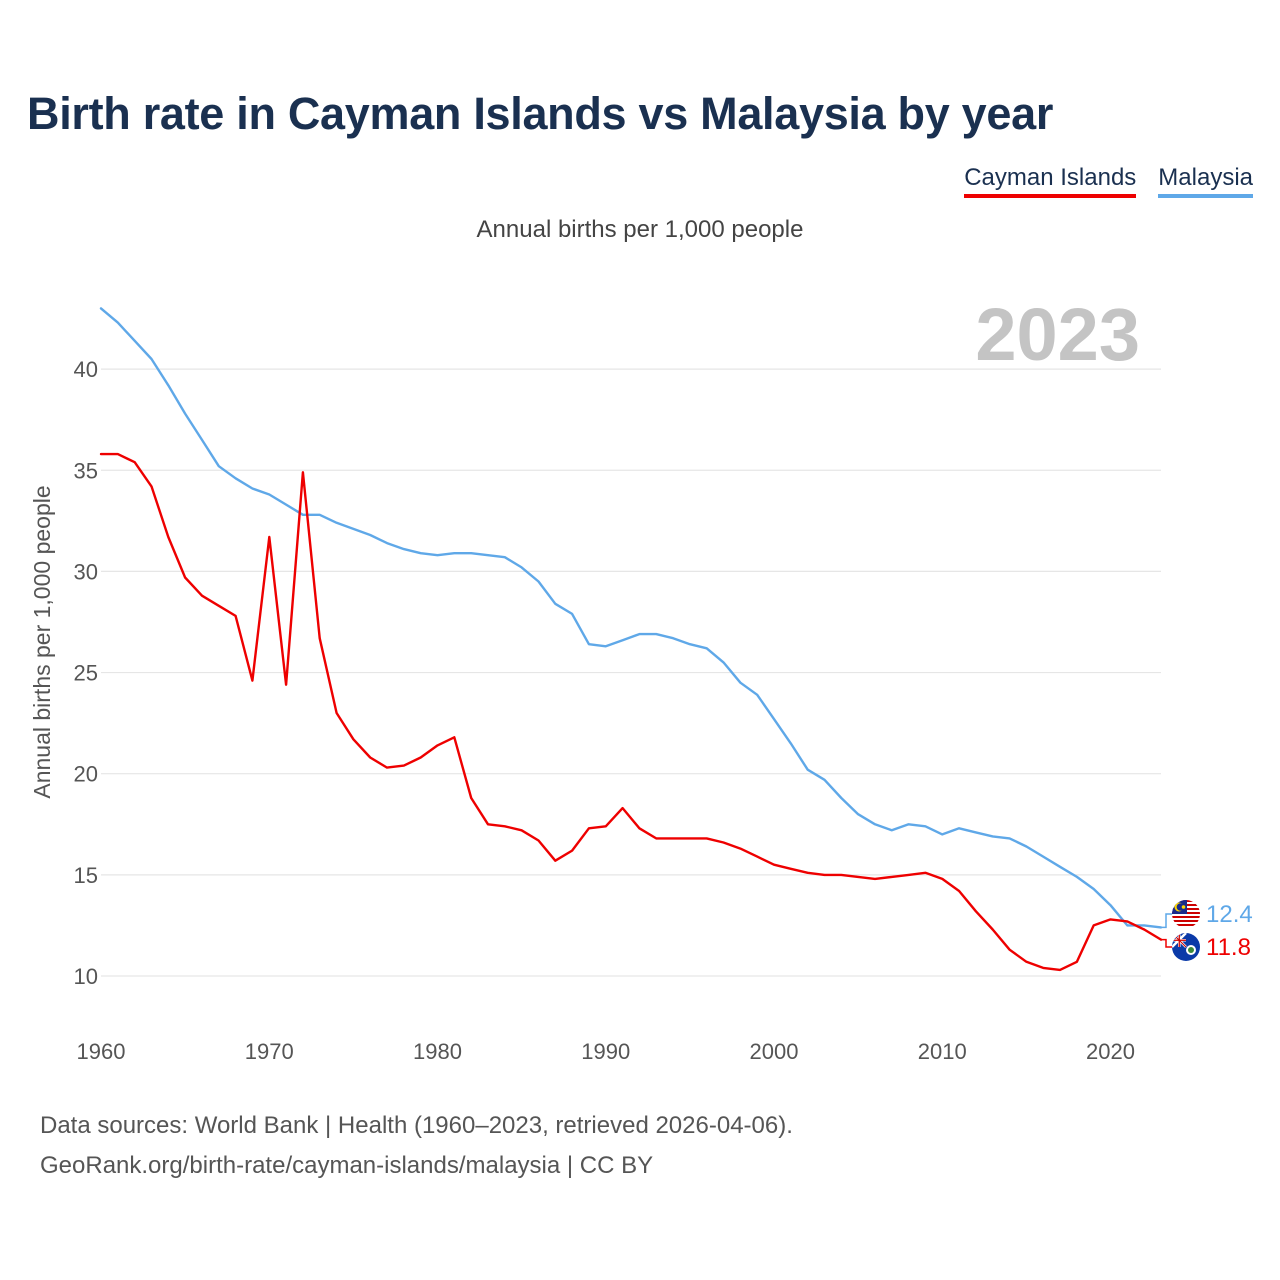  I want to click on y-tick-label-20: 20, so click(86, 774).